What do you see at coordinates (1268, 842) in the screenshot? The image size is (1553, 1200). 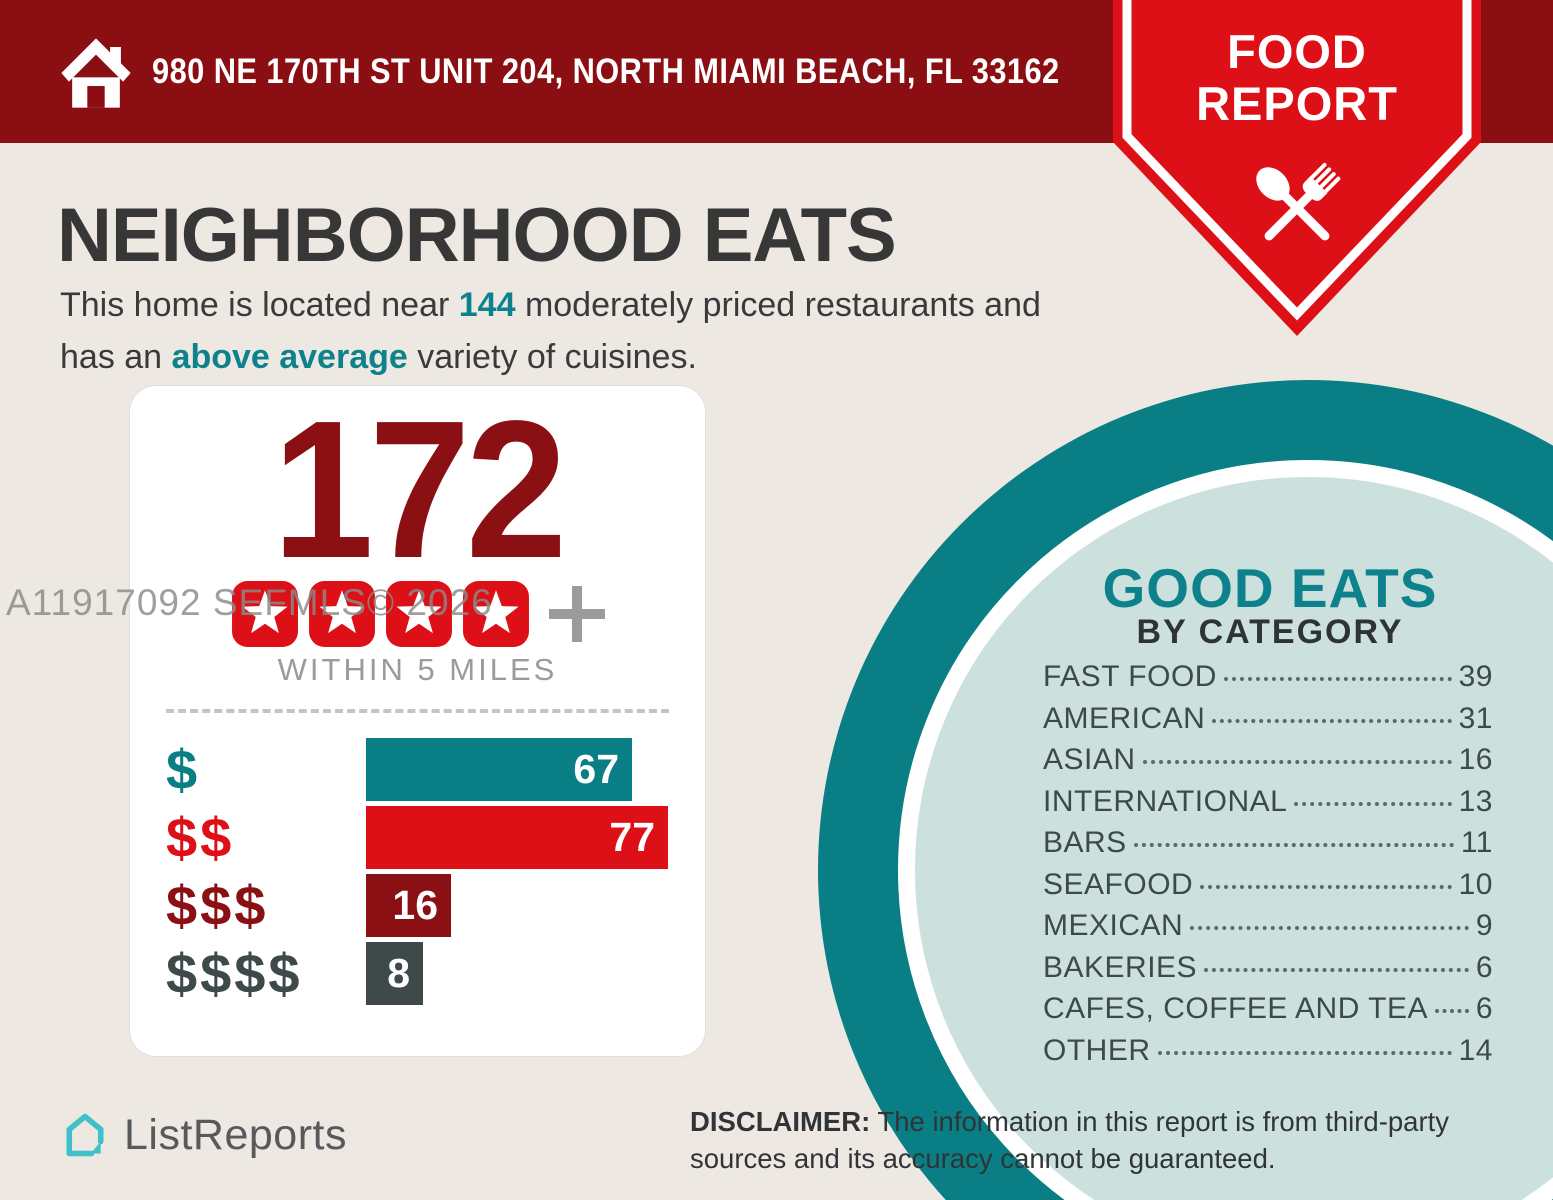 I see `category-row: BARS 11` at bounding box center [1268, 842].